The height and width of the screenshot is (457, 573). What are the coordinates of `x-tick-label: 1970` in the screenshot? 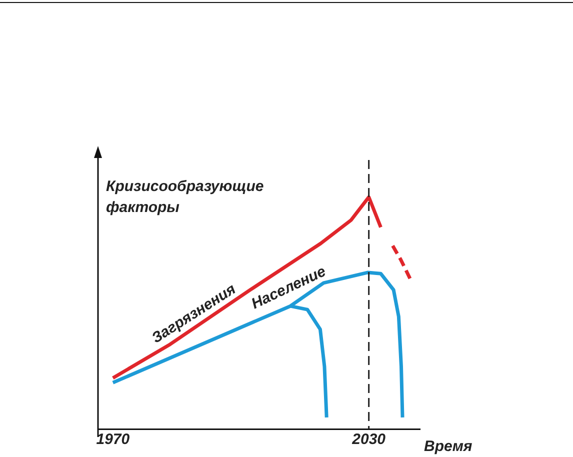 It's located at (113, 439).